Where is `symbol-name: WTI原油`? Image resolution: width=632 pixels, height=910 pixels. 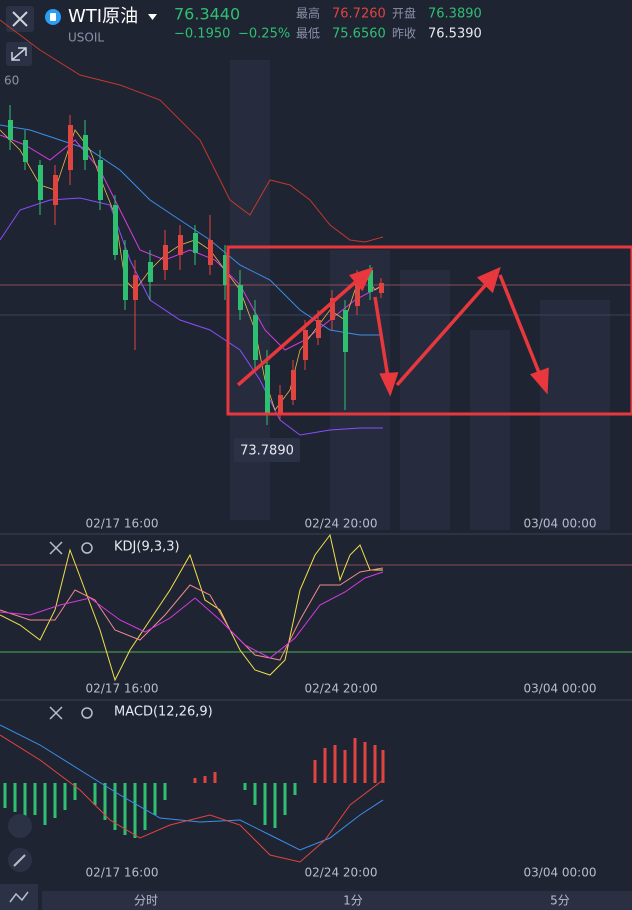
symbol-name: WTI原油 is located at coordinates (103, 16).